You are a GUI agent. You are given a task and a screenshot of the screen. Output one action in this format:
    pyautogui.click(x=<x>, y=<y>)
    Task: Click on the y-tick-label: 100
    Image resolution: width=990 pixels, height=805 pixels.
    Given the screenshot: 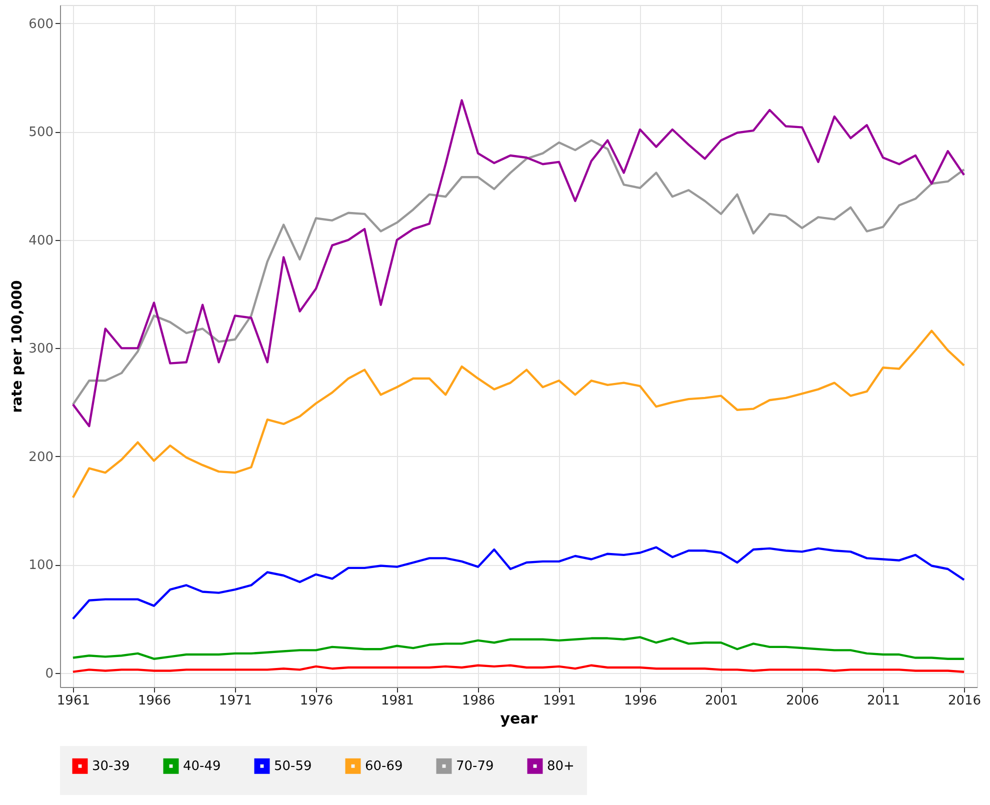 What is the action you would take?
    pyautogui.click(x=41, y=566)
    